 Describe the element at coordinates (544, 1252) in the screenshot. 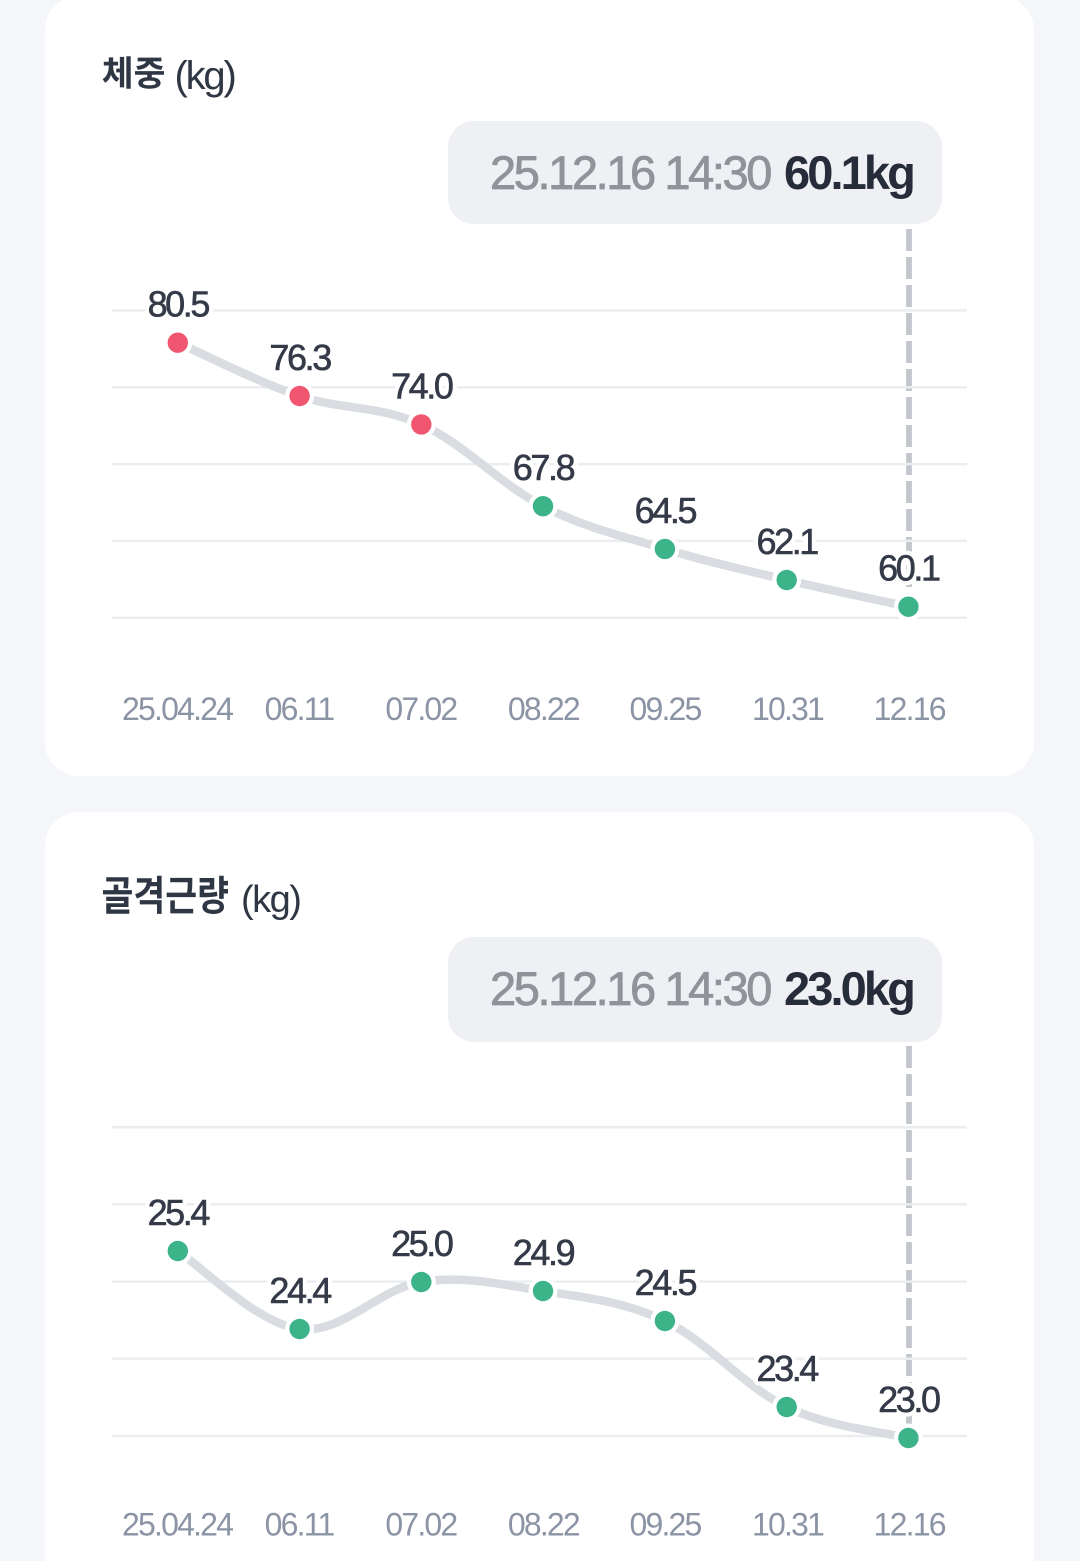

I see `svg-text: 24.9` at that location.